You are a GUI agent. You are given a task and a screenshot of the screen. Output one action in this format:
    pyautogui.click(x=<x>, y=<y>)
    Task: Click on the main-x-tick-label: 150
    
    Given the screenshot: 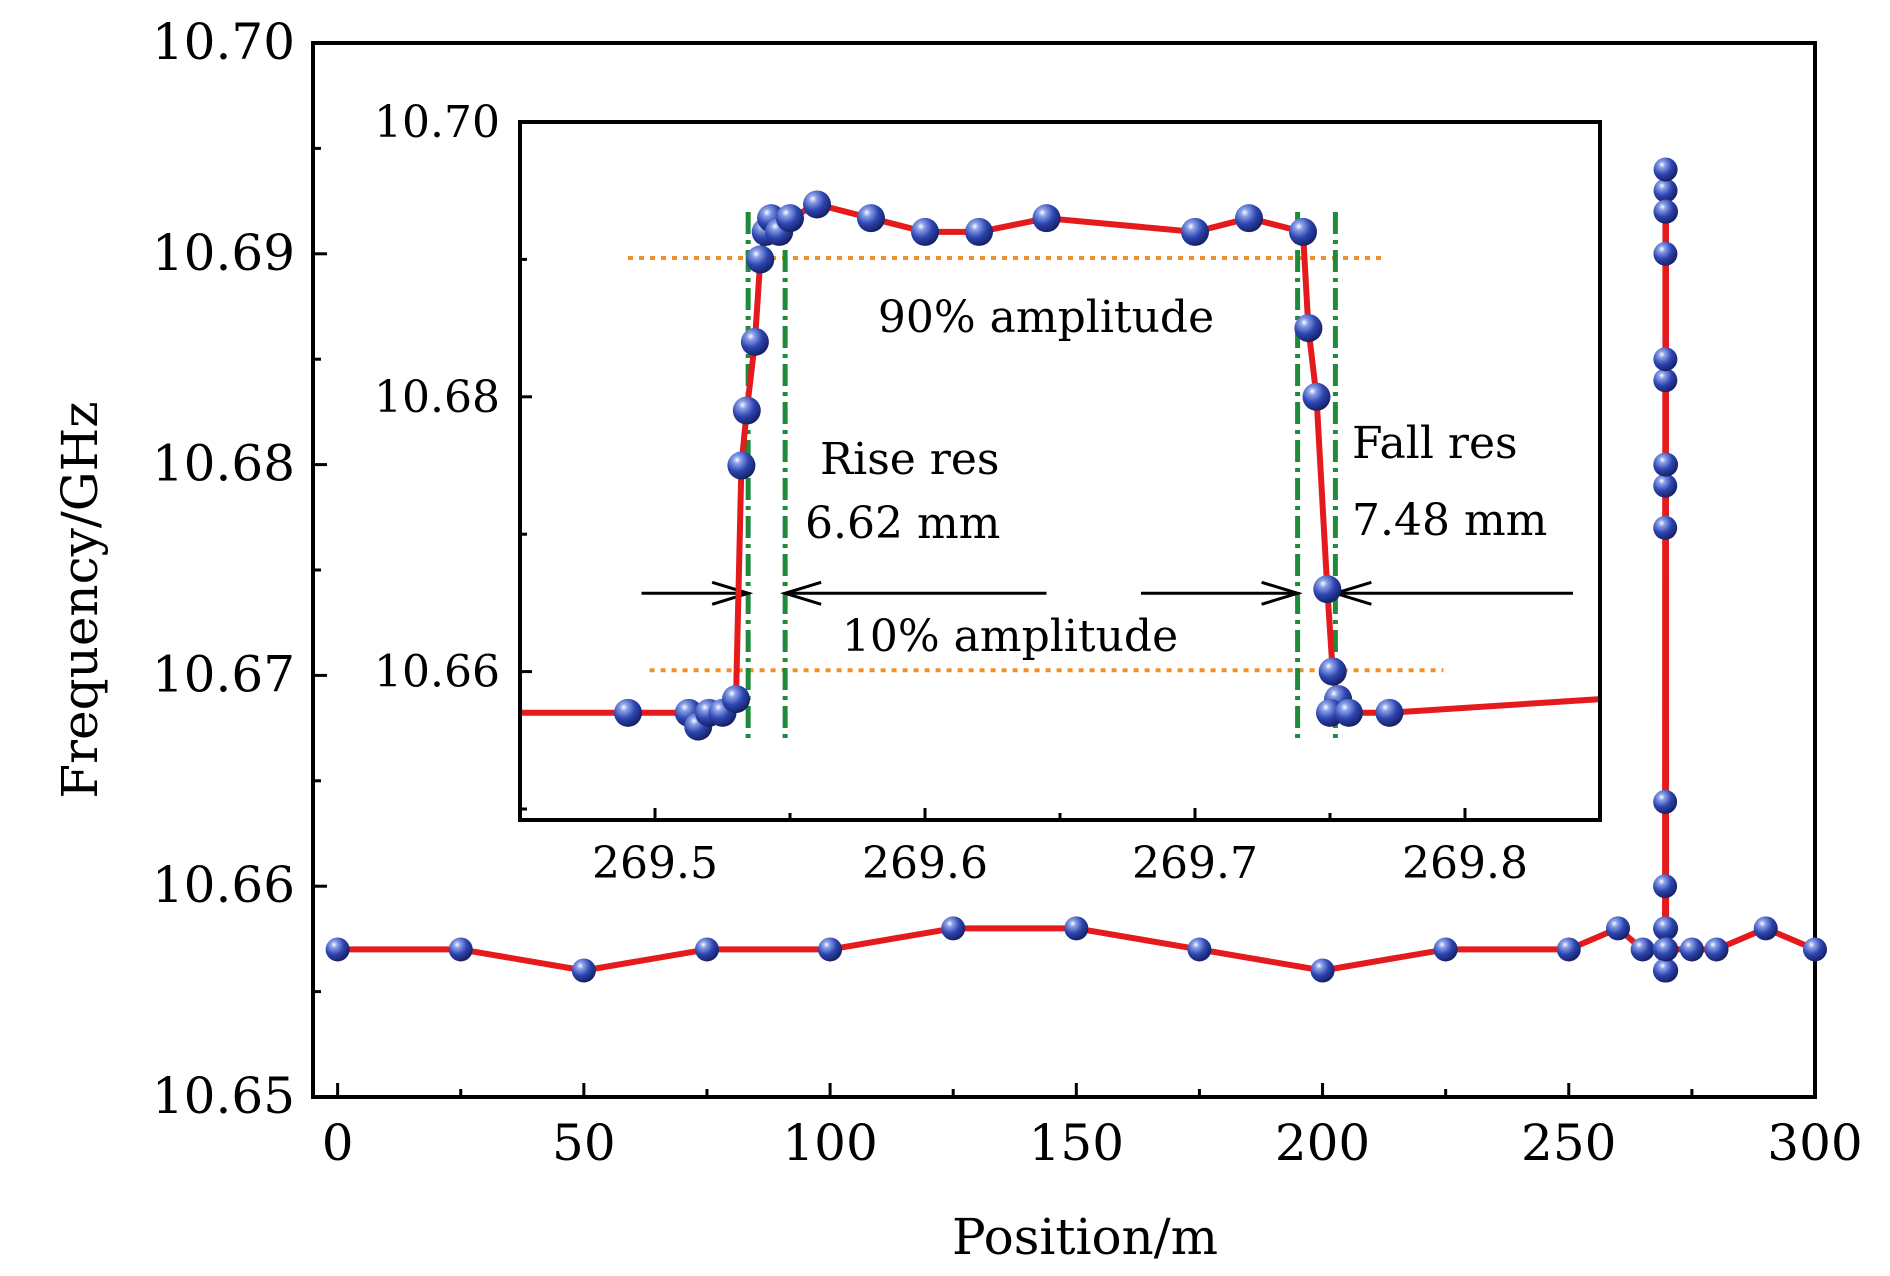 What is the action you would take?
    pyautogui.click(x=1076, y=1143)
    